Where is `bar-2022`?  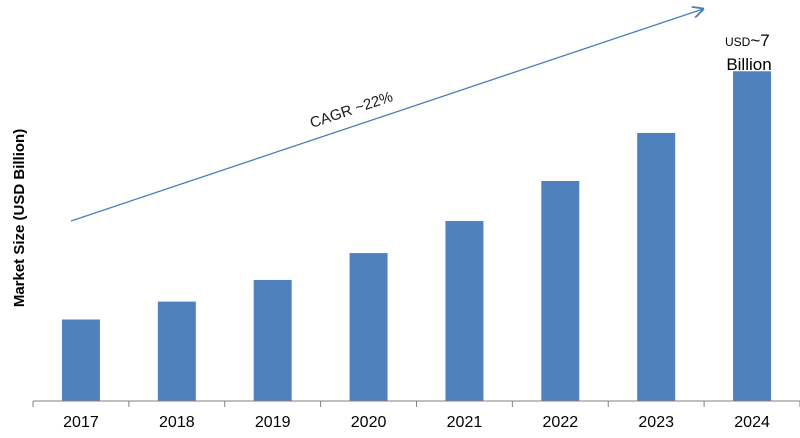 bar-2022 is located at coordinates (560, 291).